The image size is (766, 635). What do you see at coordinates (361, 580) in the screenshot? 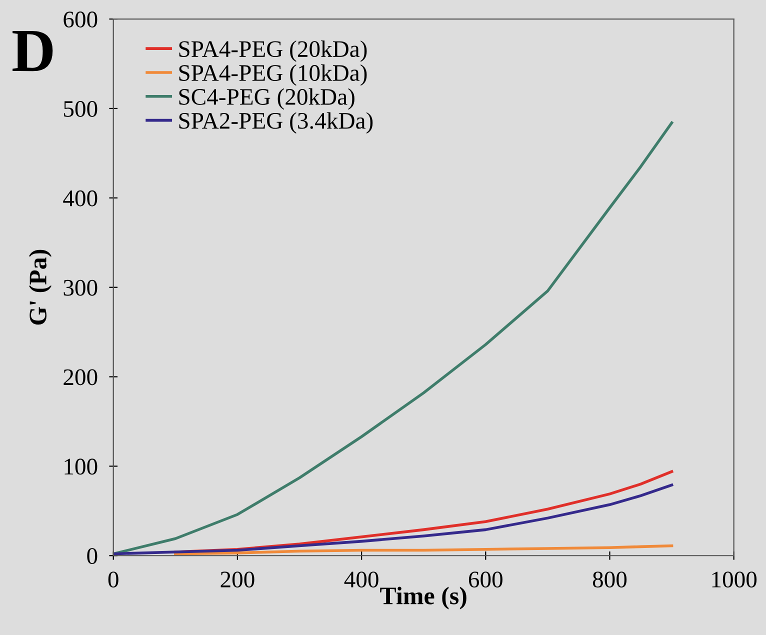
I see `x-tick-label: 400` at bounding box center [361, 580].